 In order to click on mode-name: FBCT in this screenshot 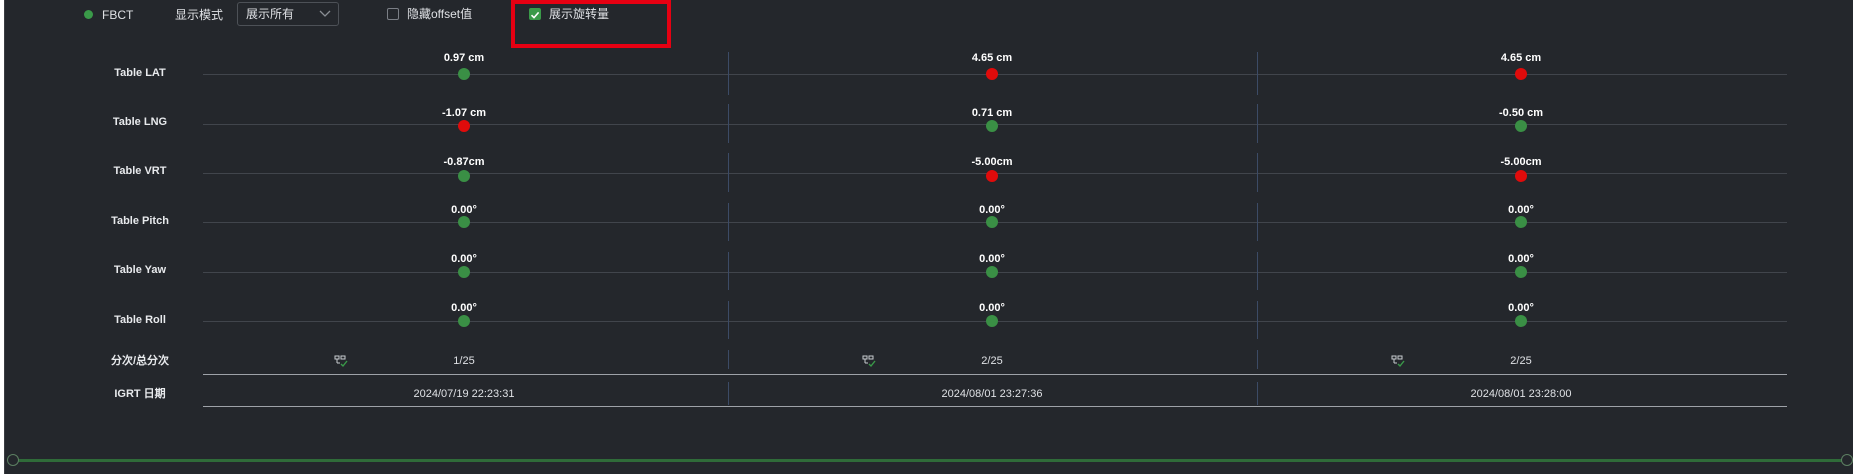, I will do `click(118, 15)`.